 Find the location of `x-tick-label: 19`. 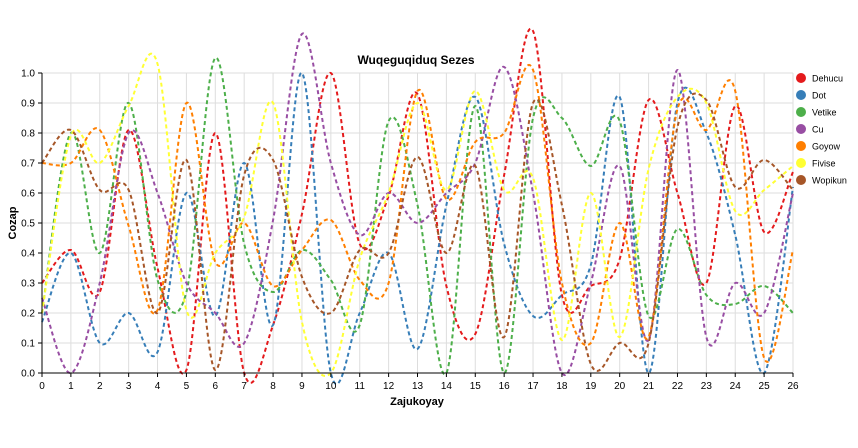

x-tick-label: 19 is located at coordinates (591, 386).